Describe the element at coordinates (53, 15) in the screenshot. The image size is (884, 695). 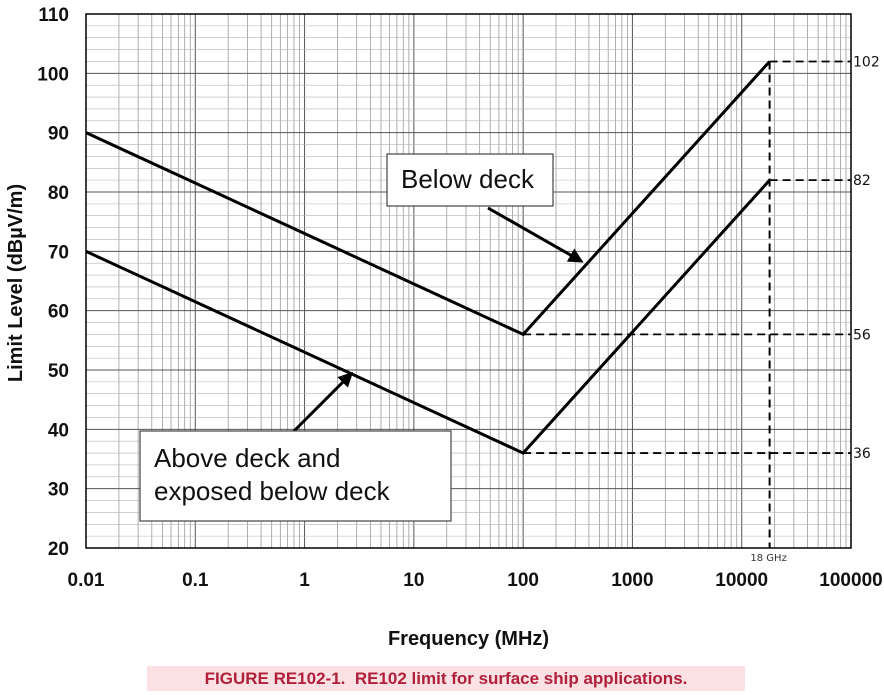
I see `y-tick-label: 110` at that location.